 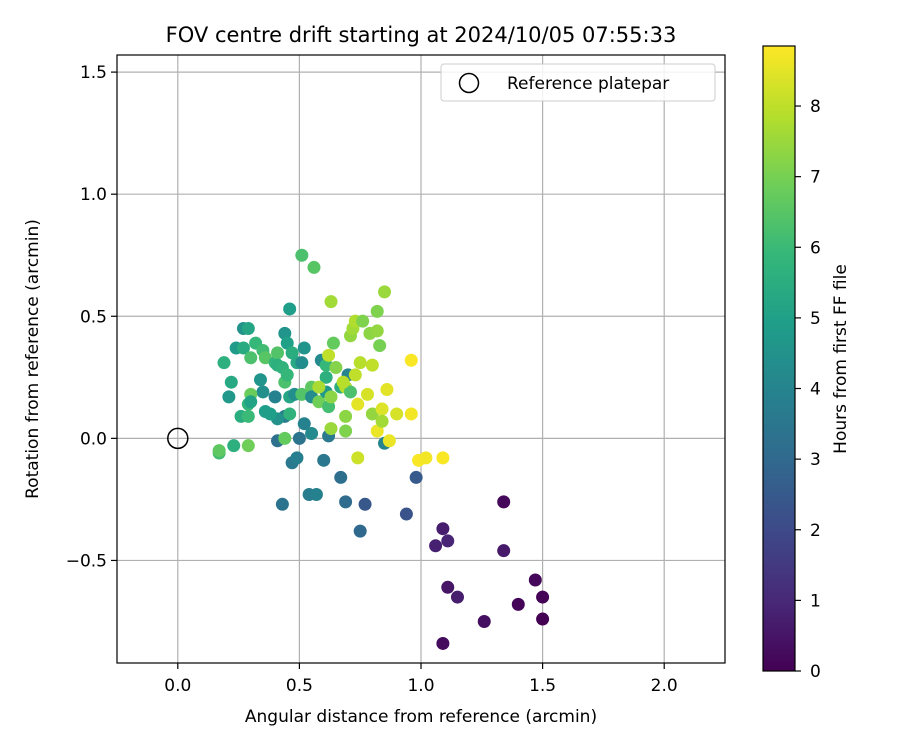 What do you see at coordinates (93, 195) in the screenshot?
I see `y-tick-label: 1.0` at bounding box center [93, 195].